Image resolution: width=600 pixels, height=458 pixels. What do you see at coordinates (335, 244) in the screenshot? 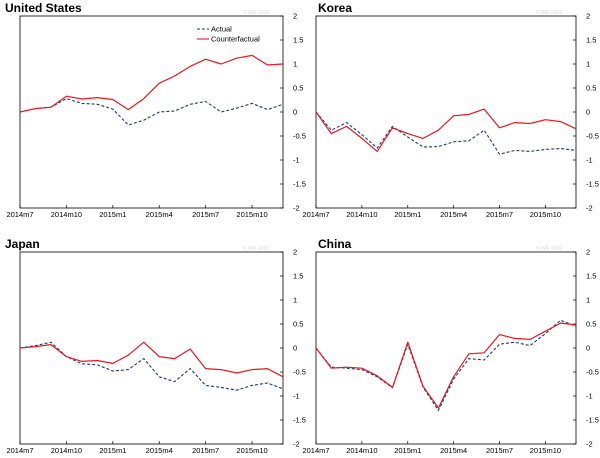
I see `panel-title: China` at bounding box center [335, 244].